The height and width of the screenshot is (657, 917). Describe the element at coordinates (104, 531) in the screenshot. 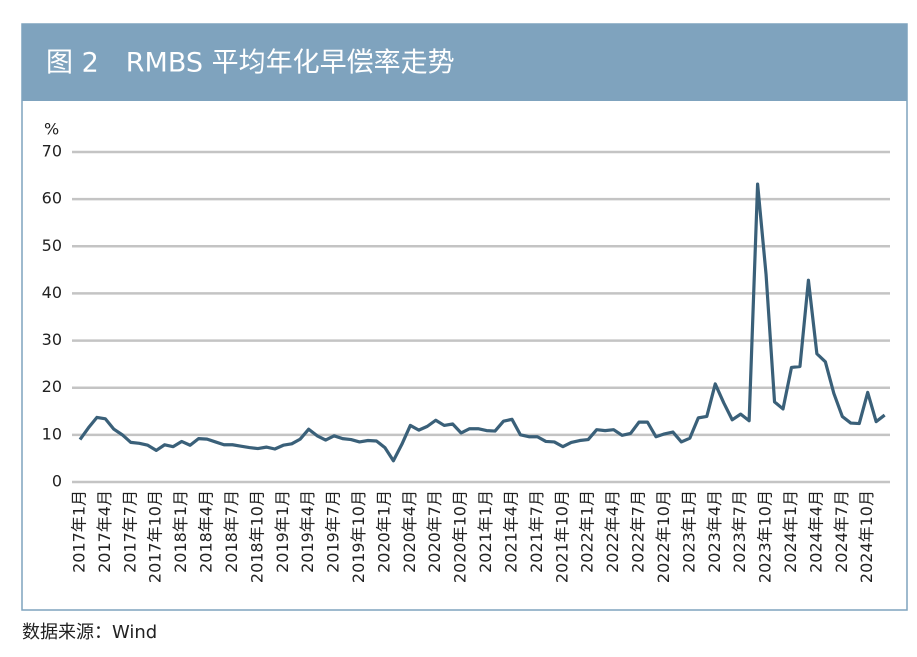

I see `x-tick-label: 2017年4月` at that location.